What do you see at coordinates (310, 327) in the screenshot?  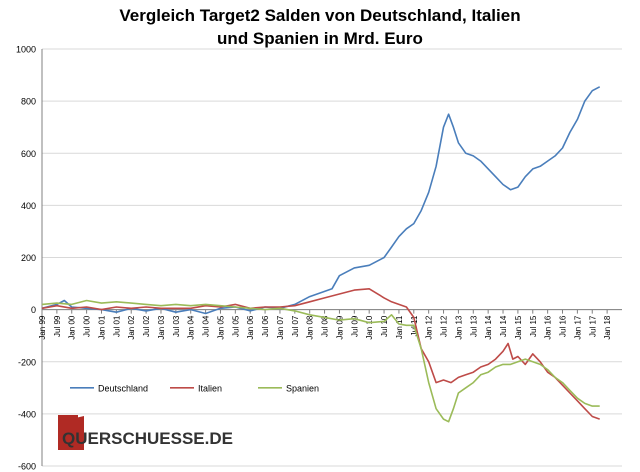 I see `x-tick-label: Jan 08` at bounding box center [310, 327].